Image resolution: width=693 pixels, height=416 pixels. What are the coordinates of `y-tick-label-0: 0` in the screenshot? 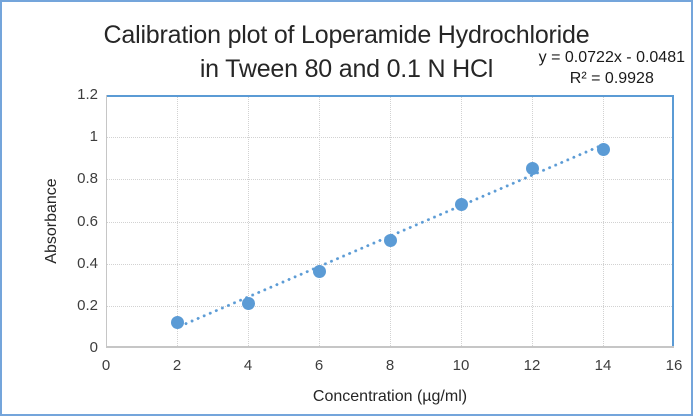 It's located at (93, 347).